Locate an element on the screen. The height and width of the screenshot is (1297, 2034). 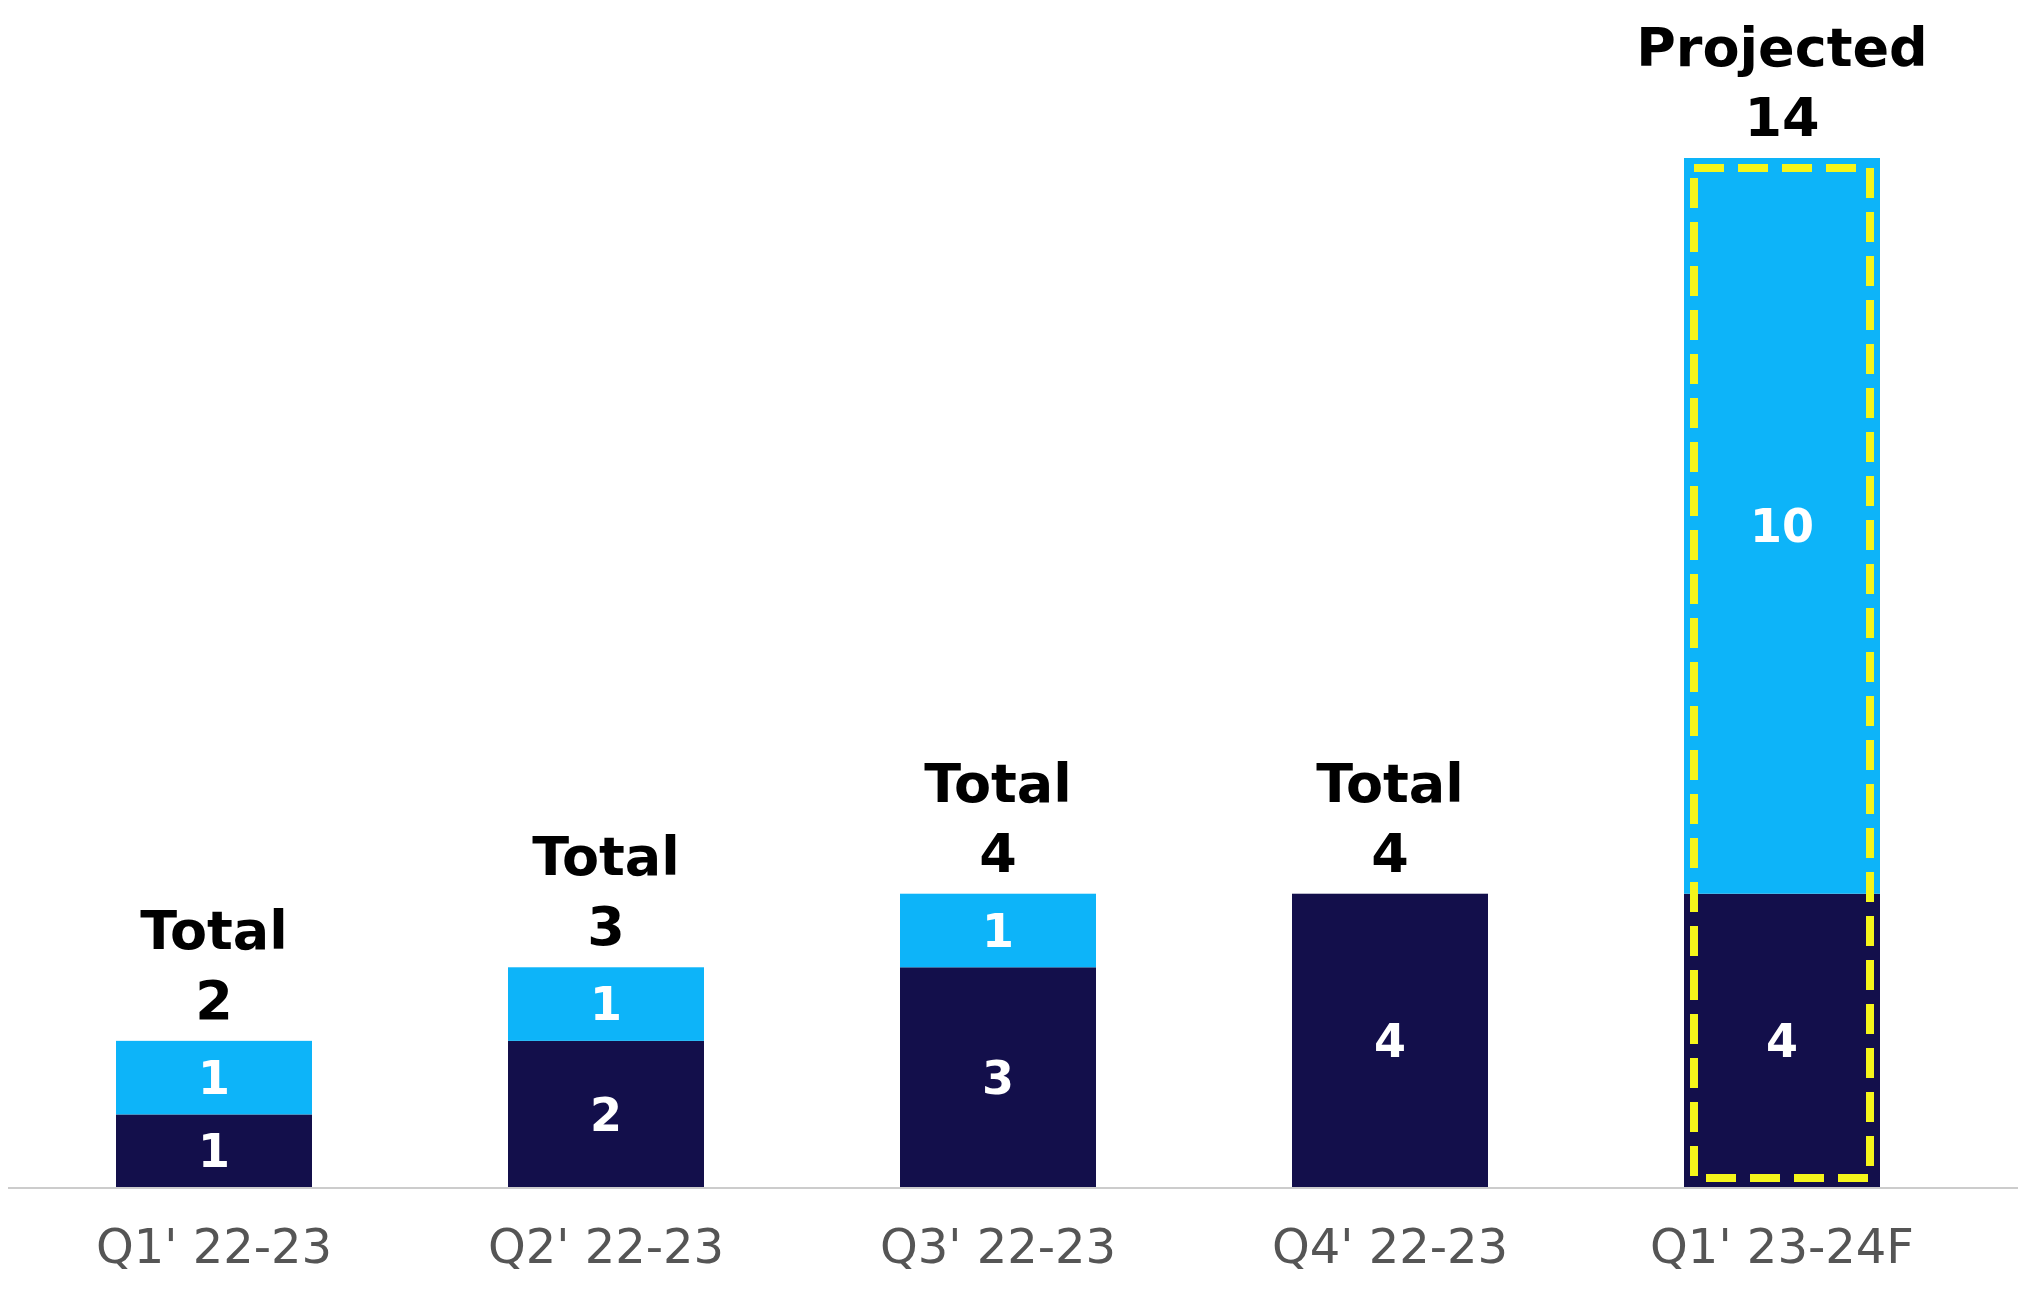
total-label: Total 2 is located at coordinates (214, 965).